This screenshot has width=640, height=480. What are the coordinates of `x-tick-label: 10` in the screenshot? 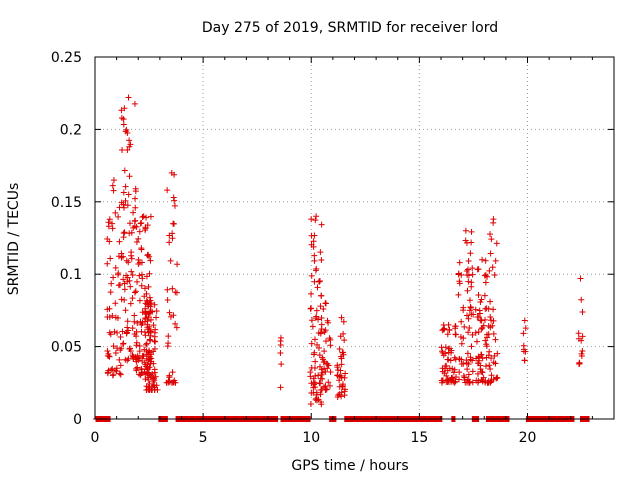 It's located at (311, 438).